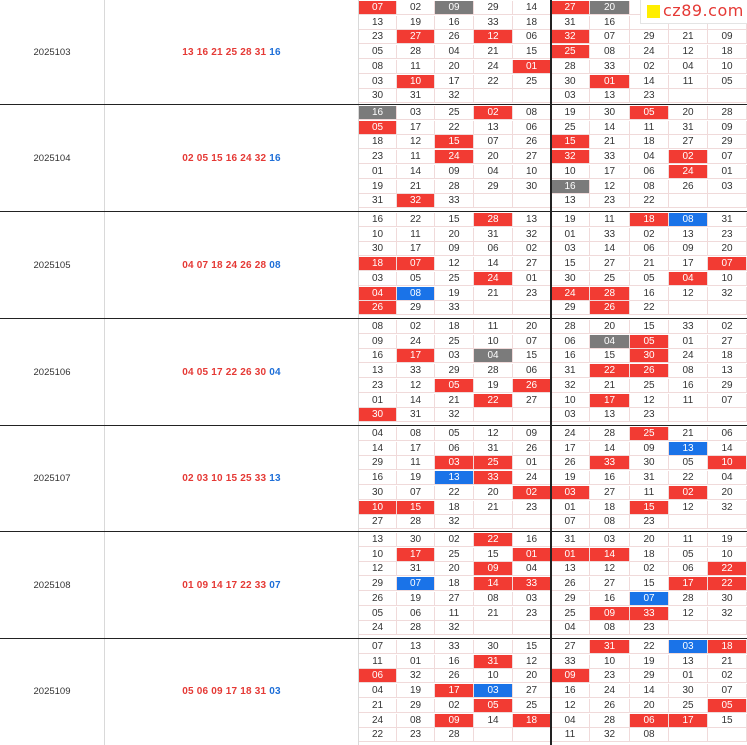 The width and height of the screenshot is (747, 745). I want to click on blue-ball-number: 03, so click(275, 691).